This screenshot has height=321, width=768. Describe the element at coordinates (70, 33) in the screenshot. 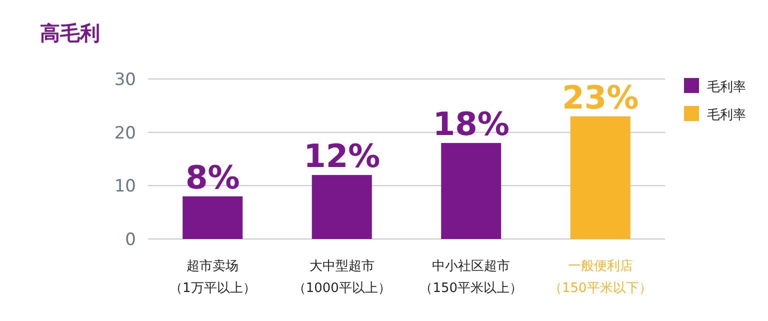

I see `chart-title: 高毛利` at that location.